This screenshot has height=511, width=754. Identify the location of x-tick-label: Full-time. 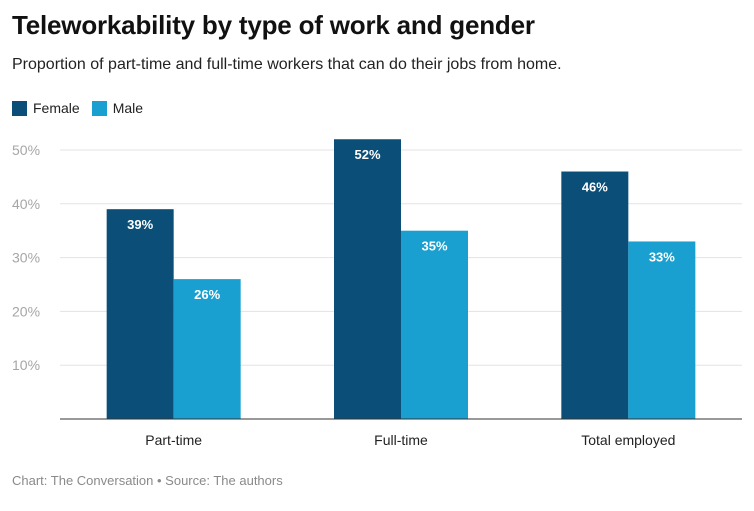
(401, 440).